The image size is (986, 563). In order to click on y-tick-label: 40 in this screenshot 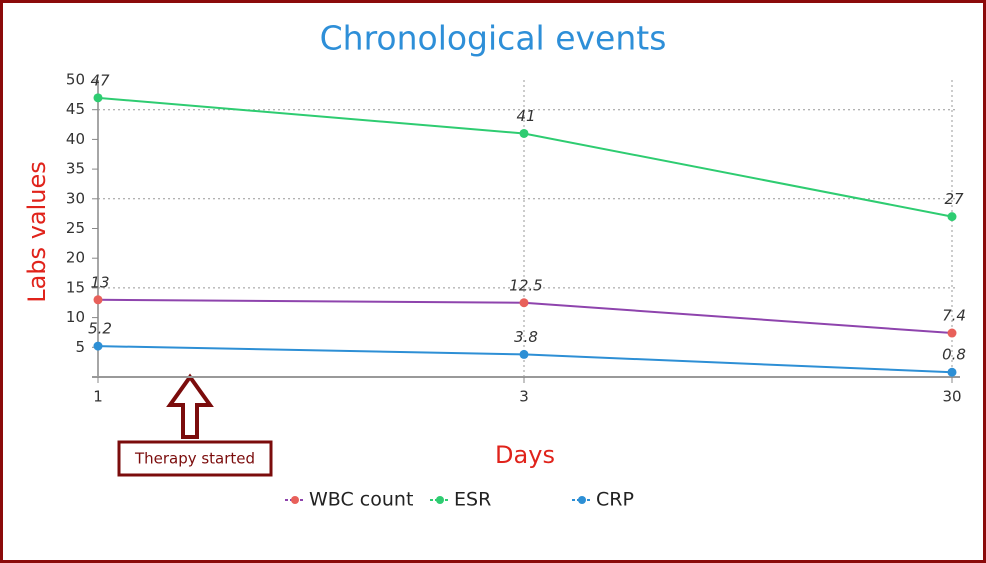, I will do `click(75, 139)`.